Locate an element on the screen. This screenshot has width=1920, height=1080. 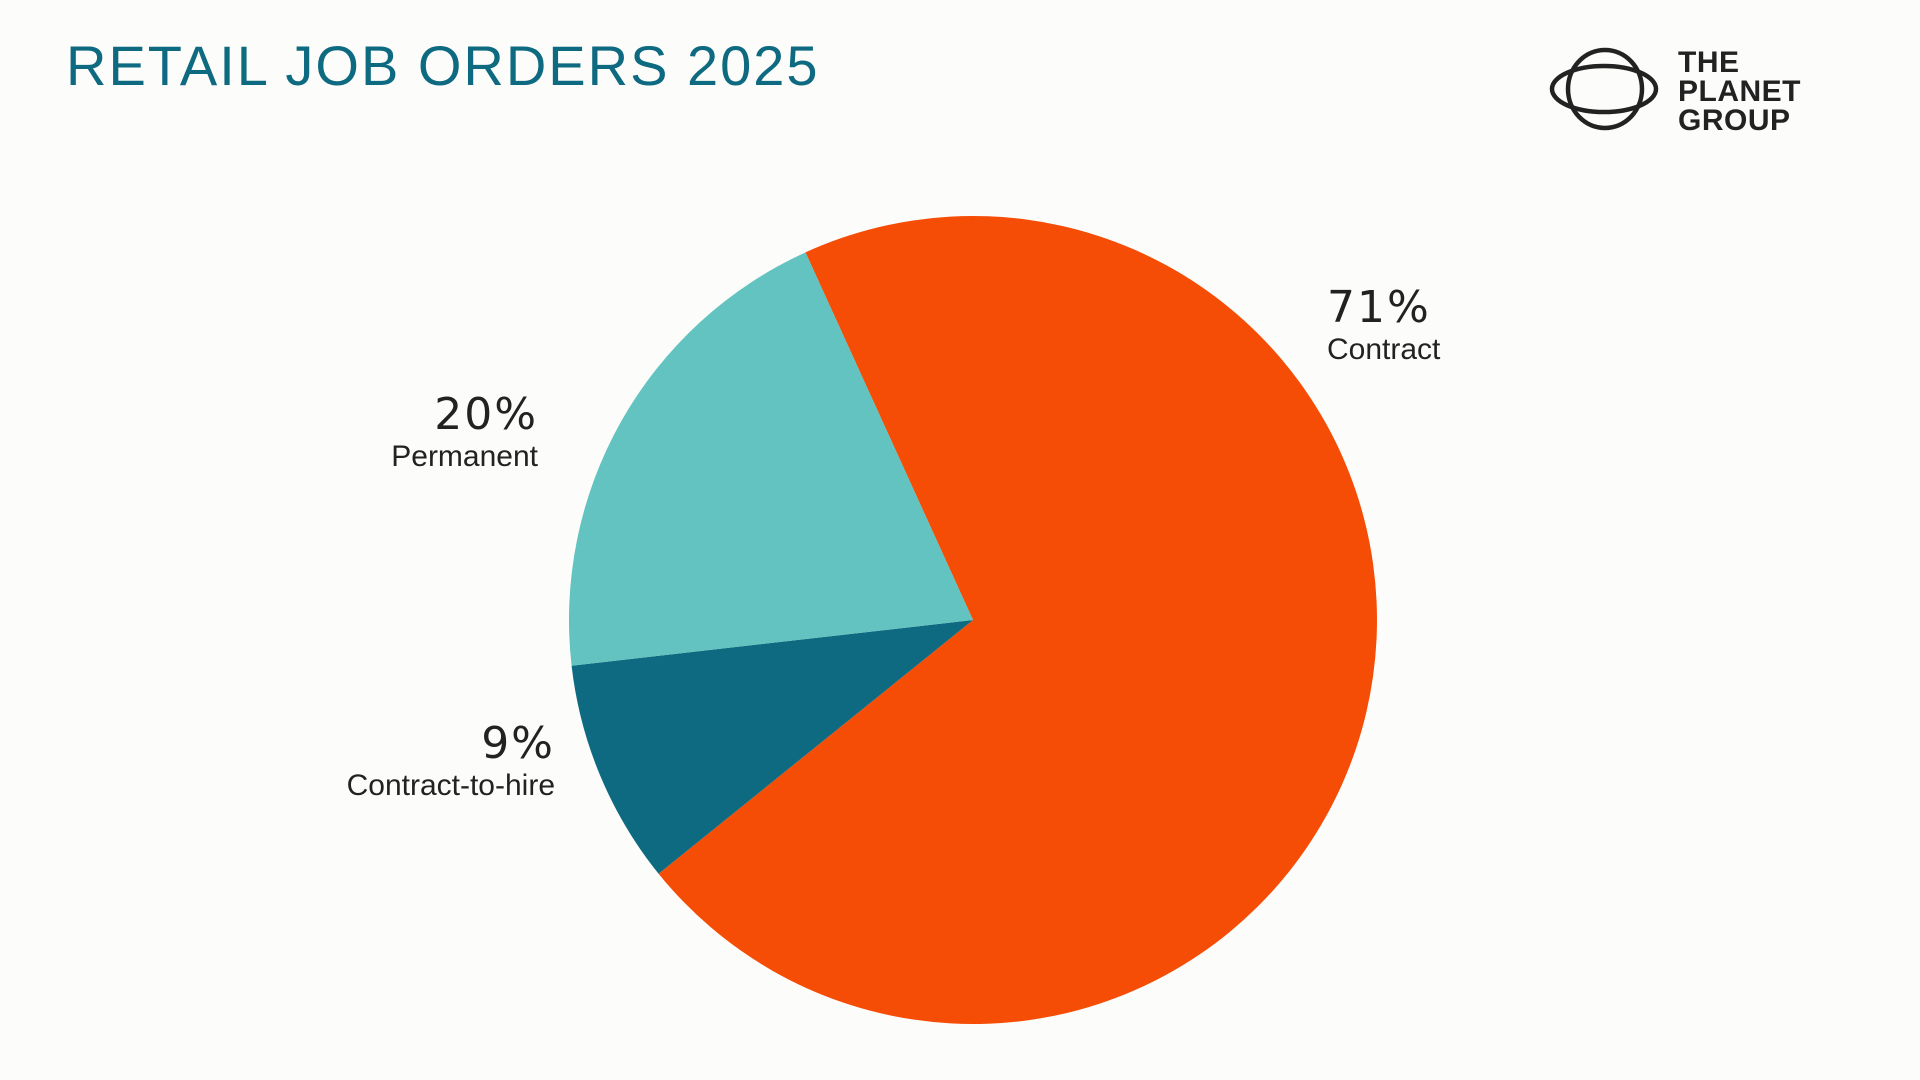
slice-percent-contract-to-hire: 9% is located at coordinates (518, 743).